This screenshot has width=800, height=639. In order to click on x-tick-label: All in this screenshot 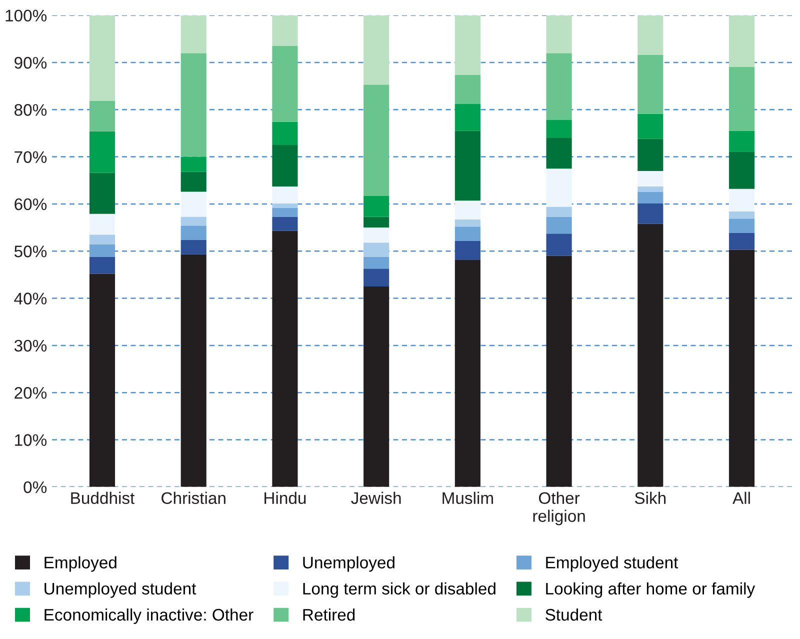, I will do `click(741, 498)`.